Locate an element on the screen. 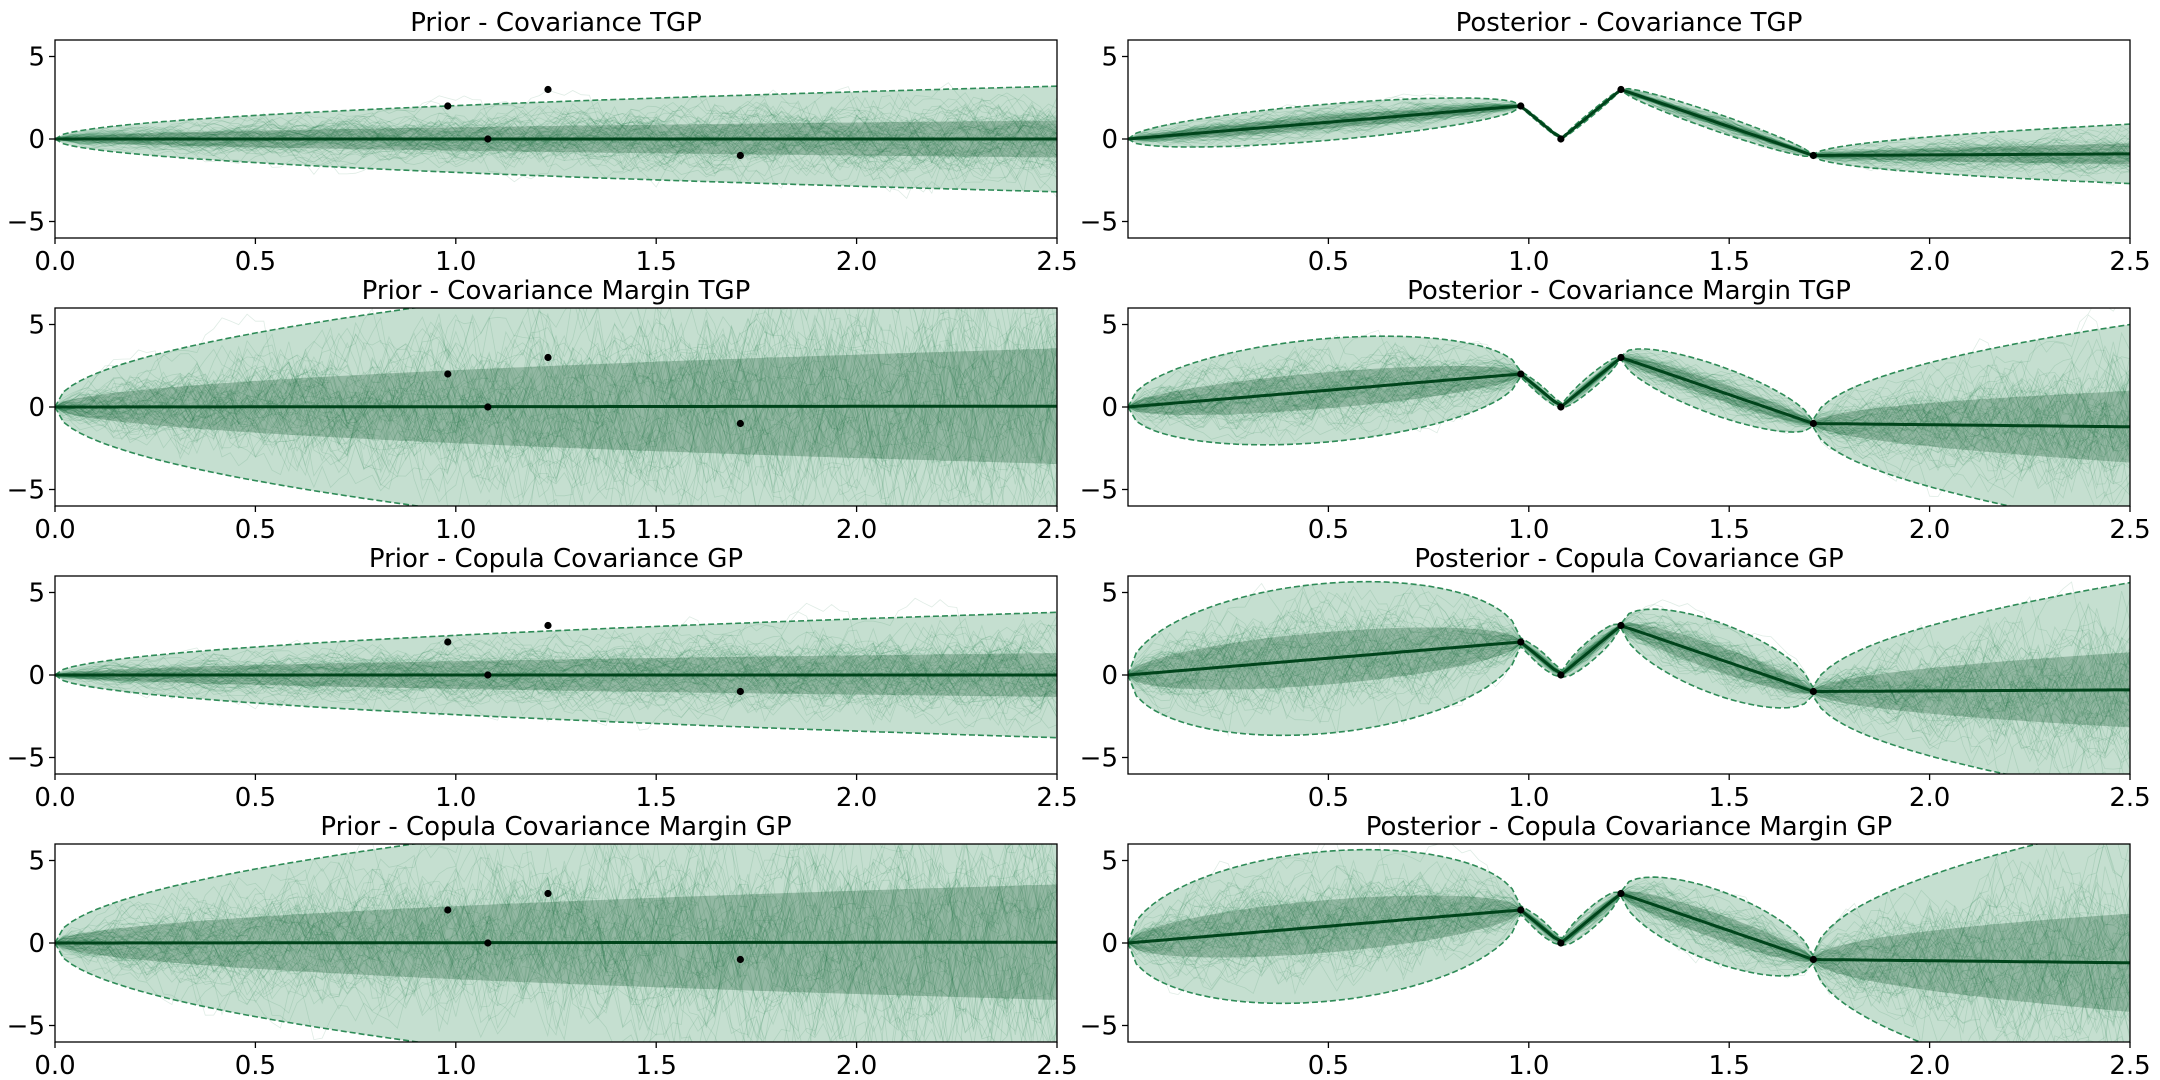 The width and height of the screenshot is (2160, 1080). x-tick-label: 2.0 is located at coordinates (1929, 1065).